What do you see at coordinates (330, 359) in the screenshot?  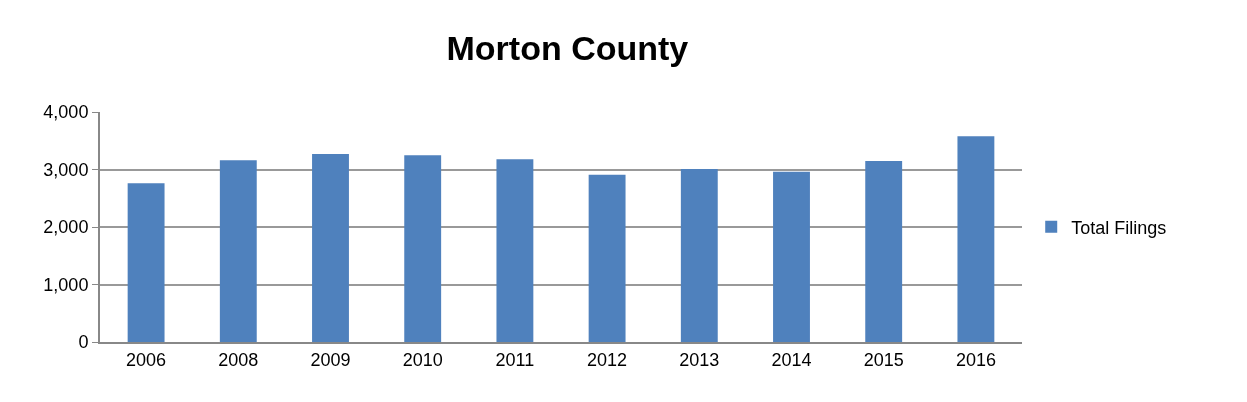 I see `x-tick-label: 2009` at bounding box center [330, 359].